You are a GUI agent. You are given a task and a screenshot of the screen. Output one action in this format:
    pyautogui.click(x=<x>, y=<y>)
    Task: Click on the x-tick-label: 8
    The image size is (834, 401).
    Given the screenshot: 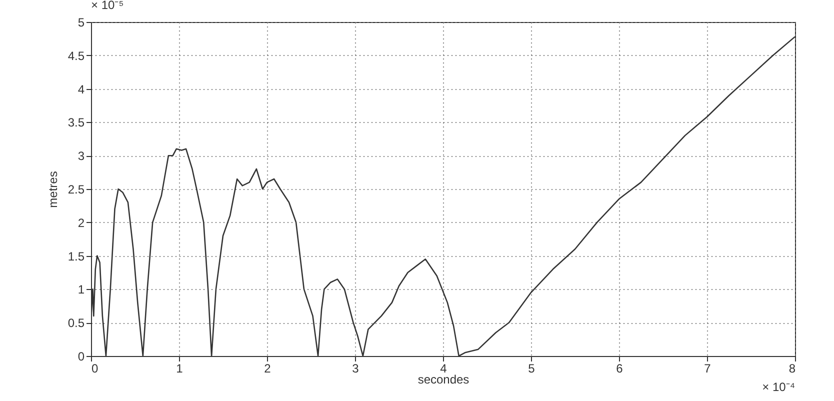 What is the action you would take?
    pyautogui.click(x=792, y=369)
    